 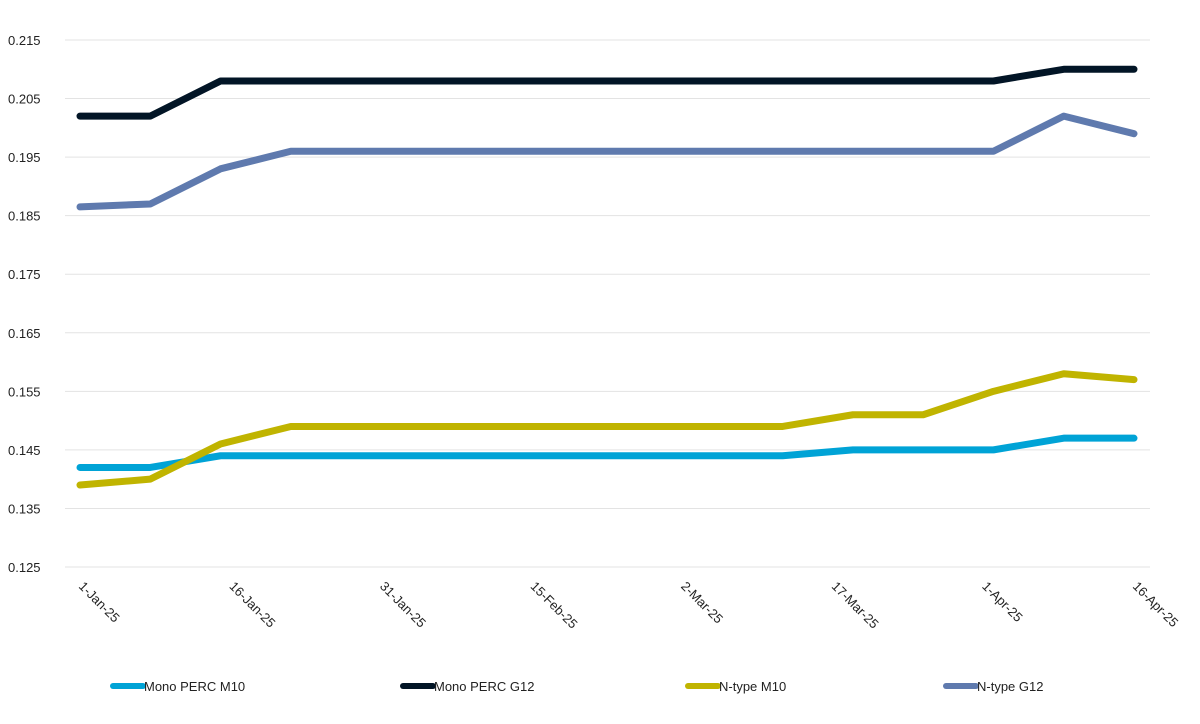 I want to click on y-tick-label: 0.155, so click(x=24, y=391).